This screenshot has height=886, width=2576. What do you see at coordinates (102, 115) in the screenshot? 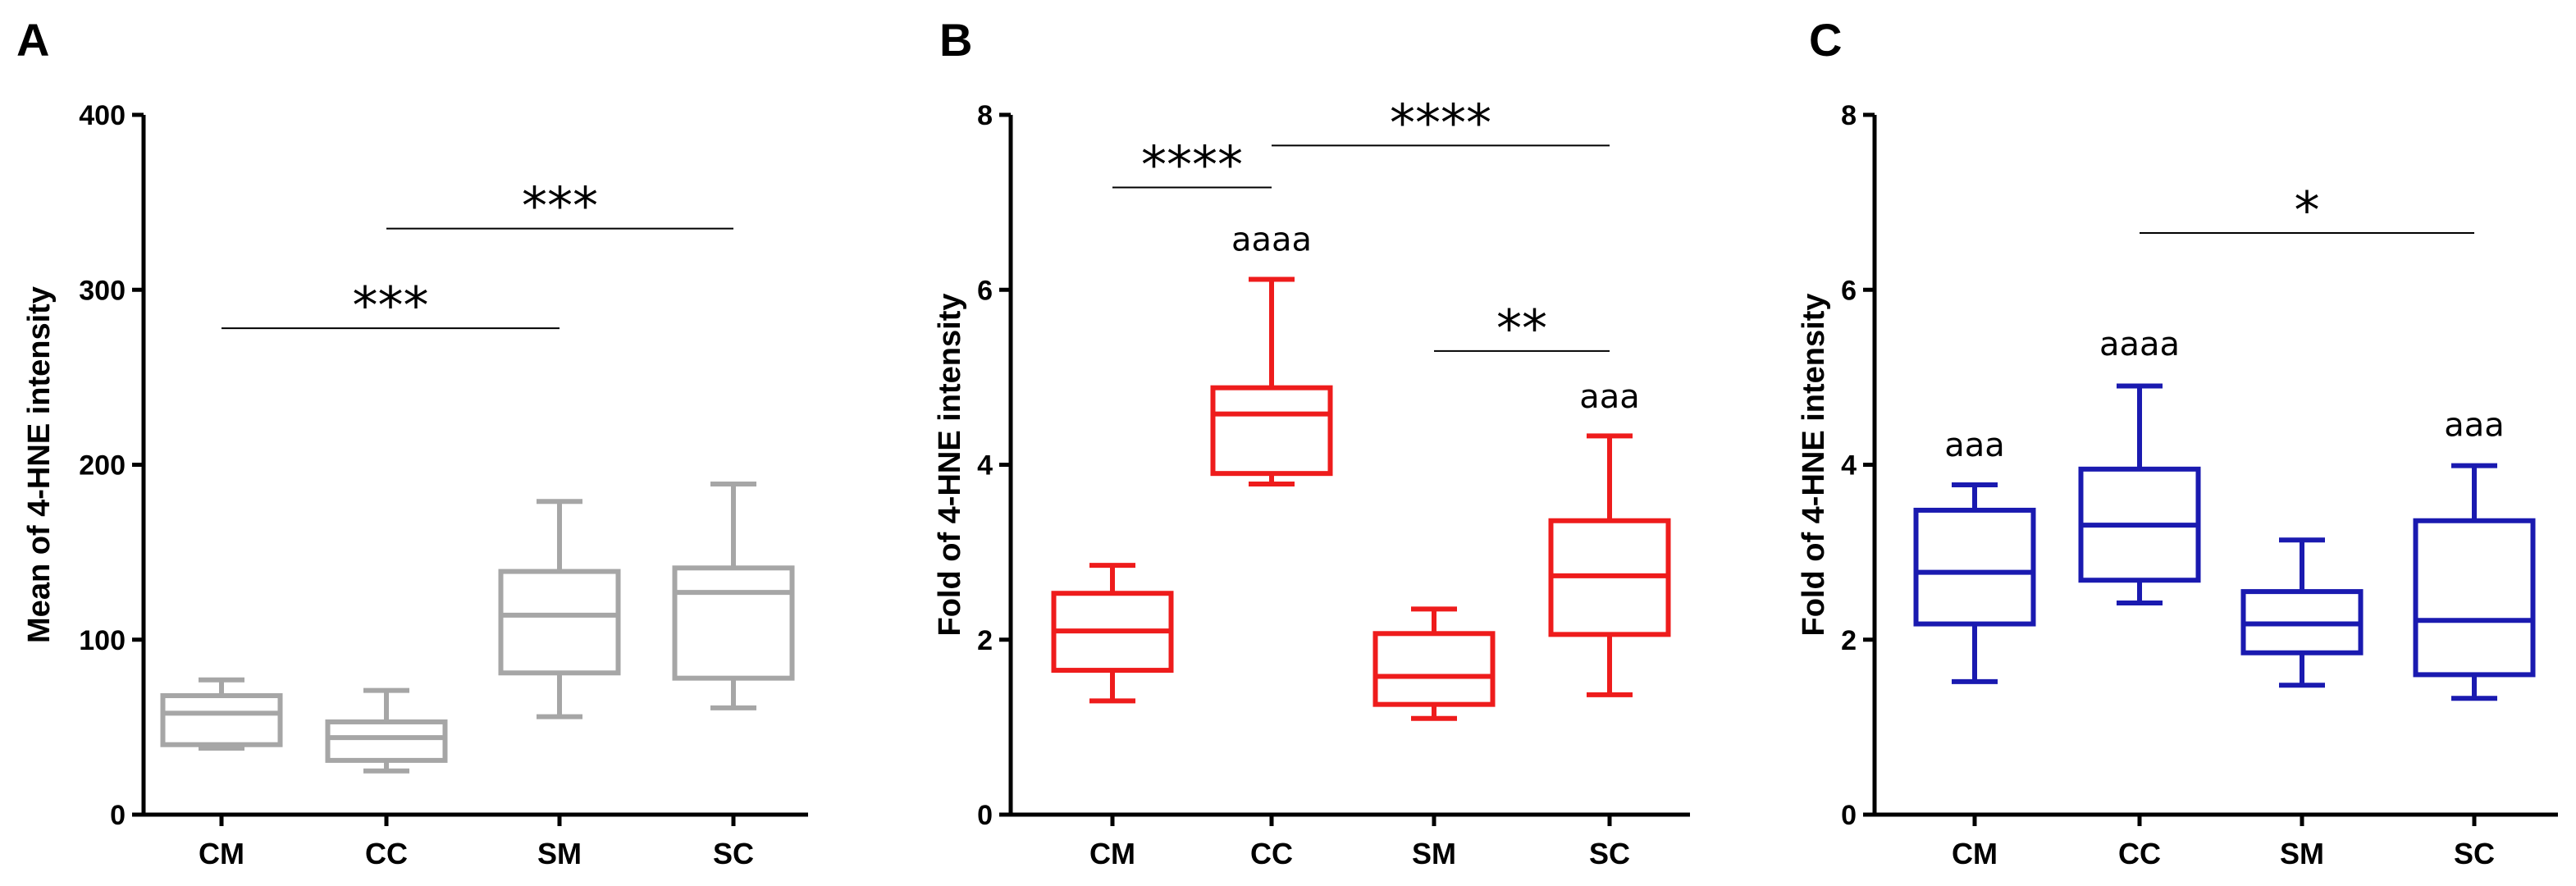
I see `y-tick-label: 400` at bounding box center [102, 115].